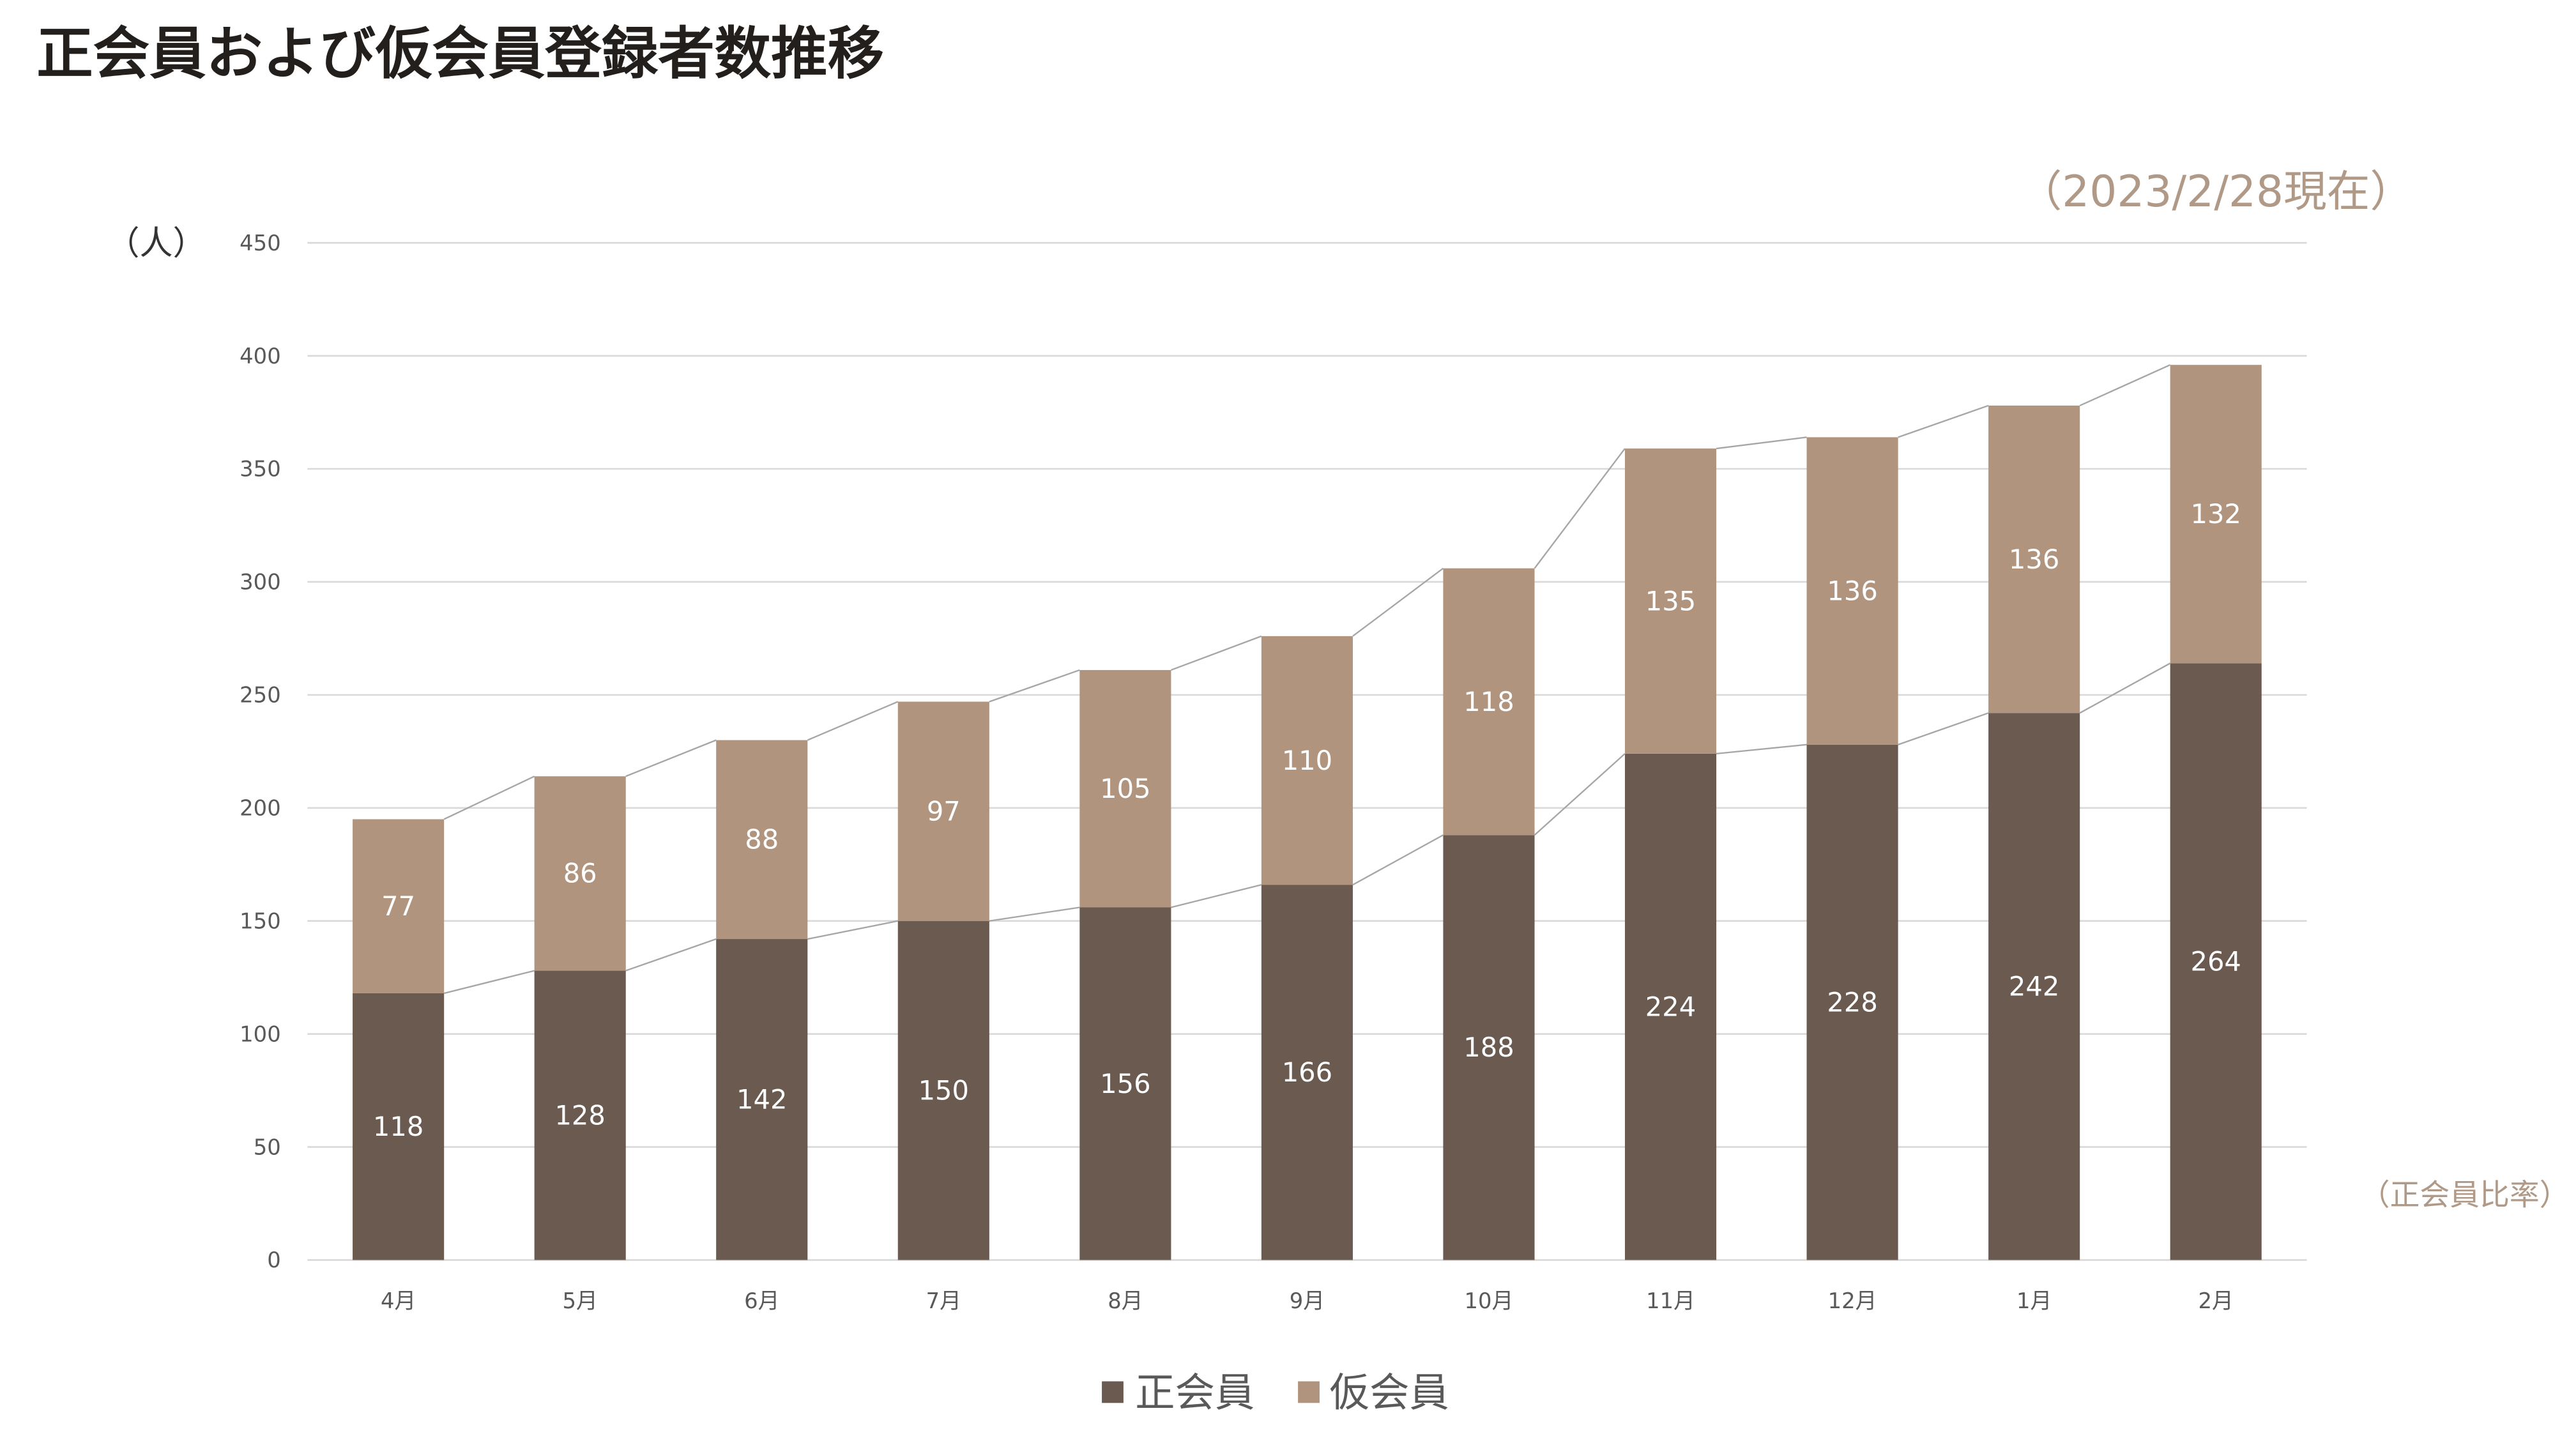  I want to click on data-label: 150, so click(943, 1090).